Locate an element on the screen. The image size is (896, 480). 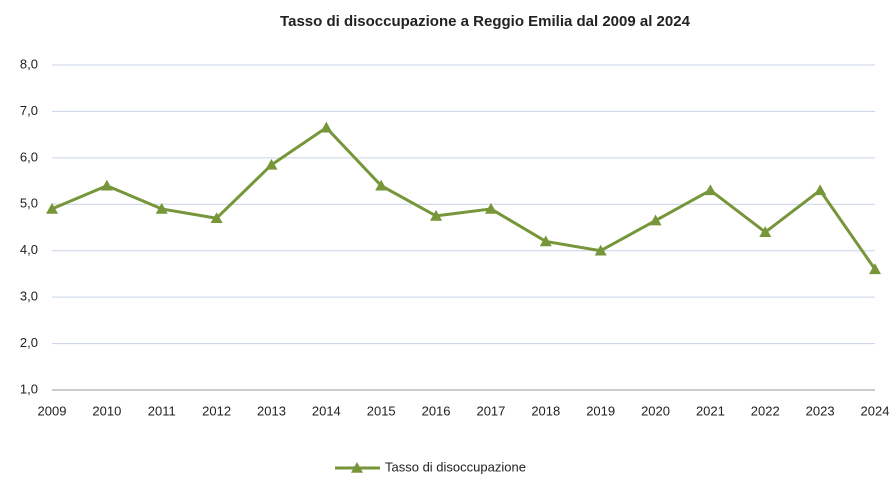
x-tick-label: 2013 is located at coordinates (271, 410).